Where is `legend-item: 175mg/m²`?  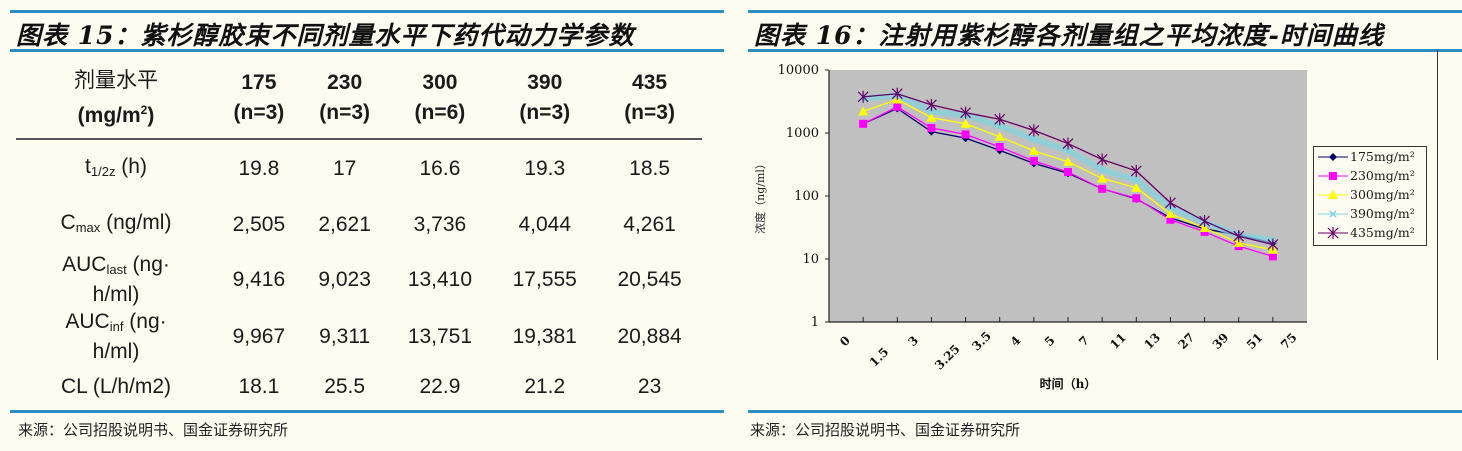
legend-item: 175mg/m² is located at coordinates (1370, 156).